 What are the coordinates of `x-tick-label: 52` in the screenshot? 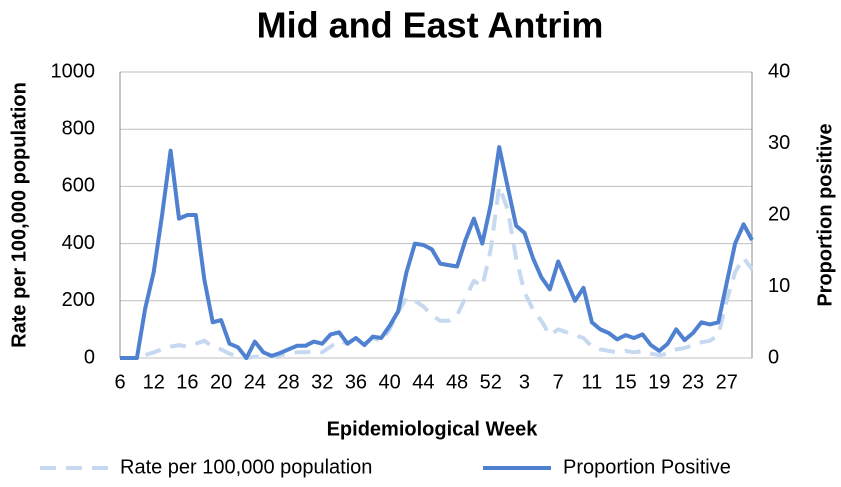 It's located at (491, 382).